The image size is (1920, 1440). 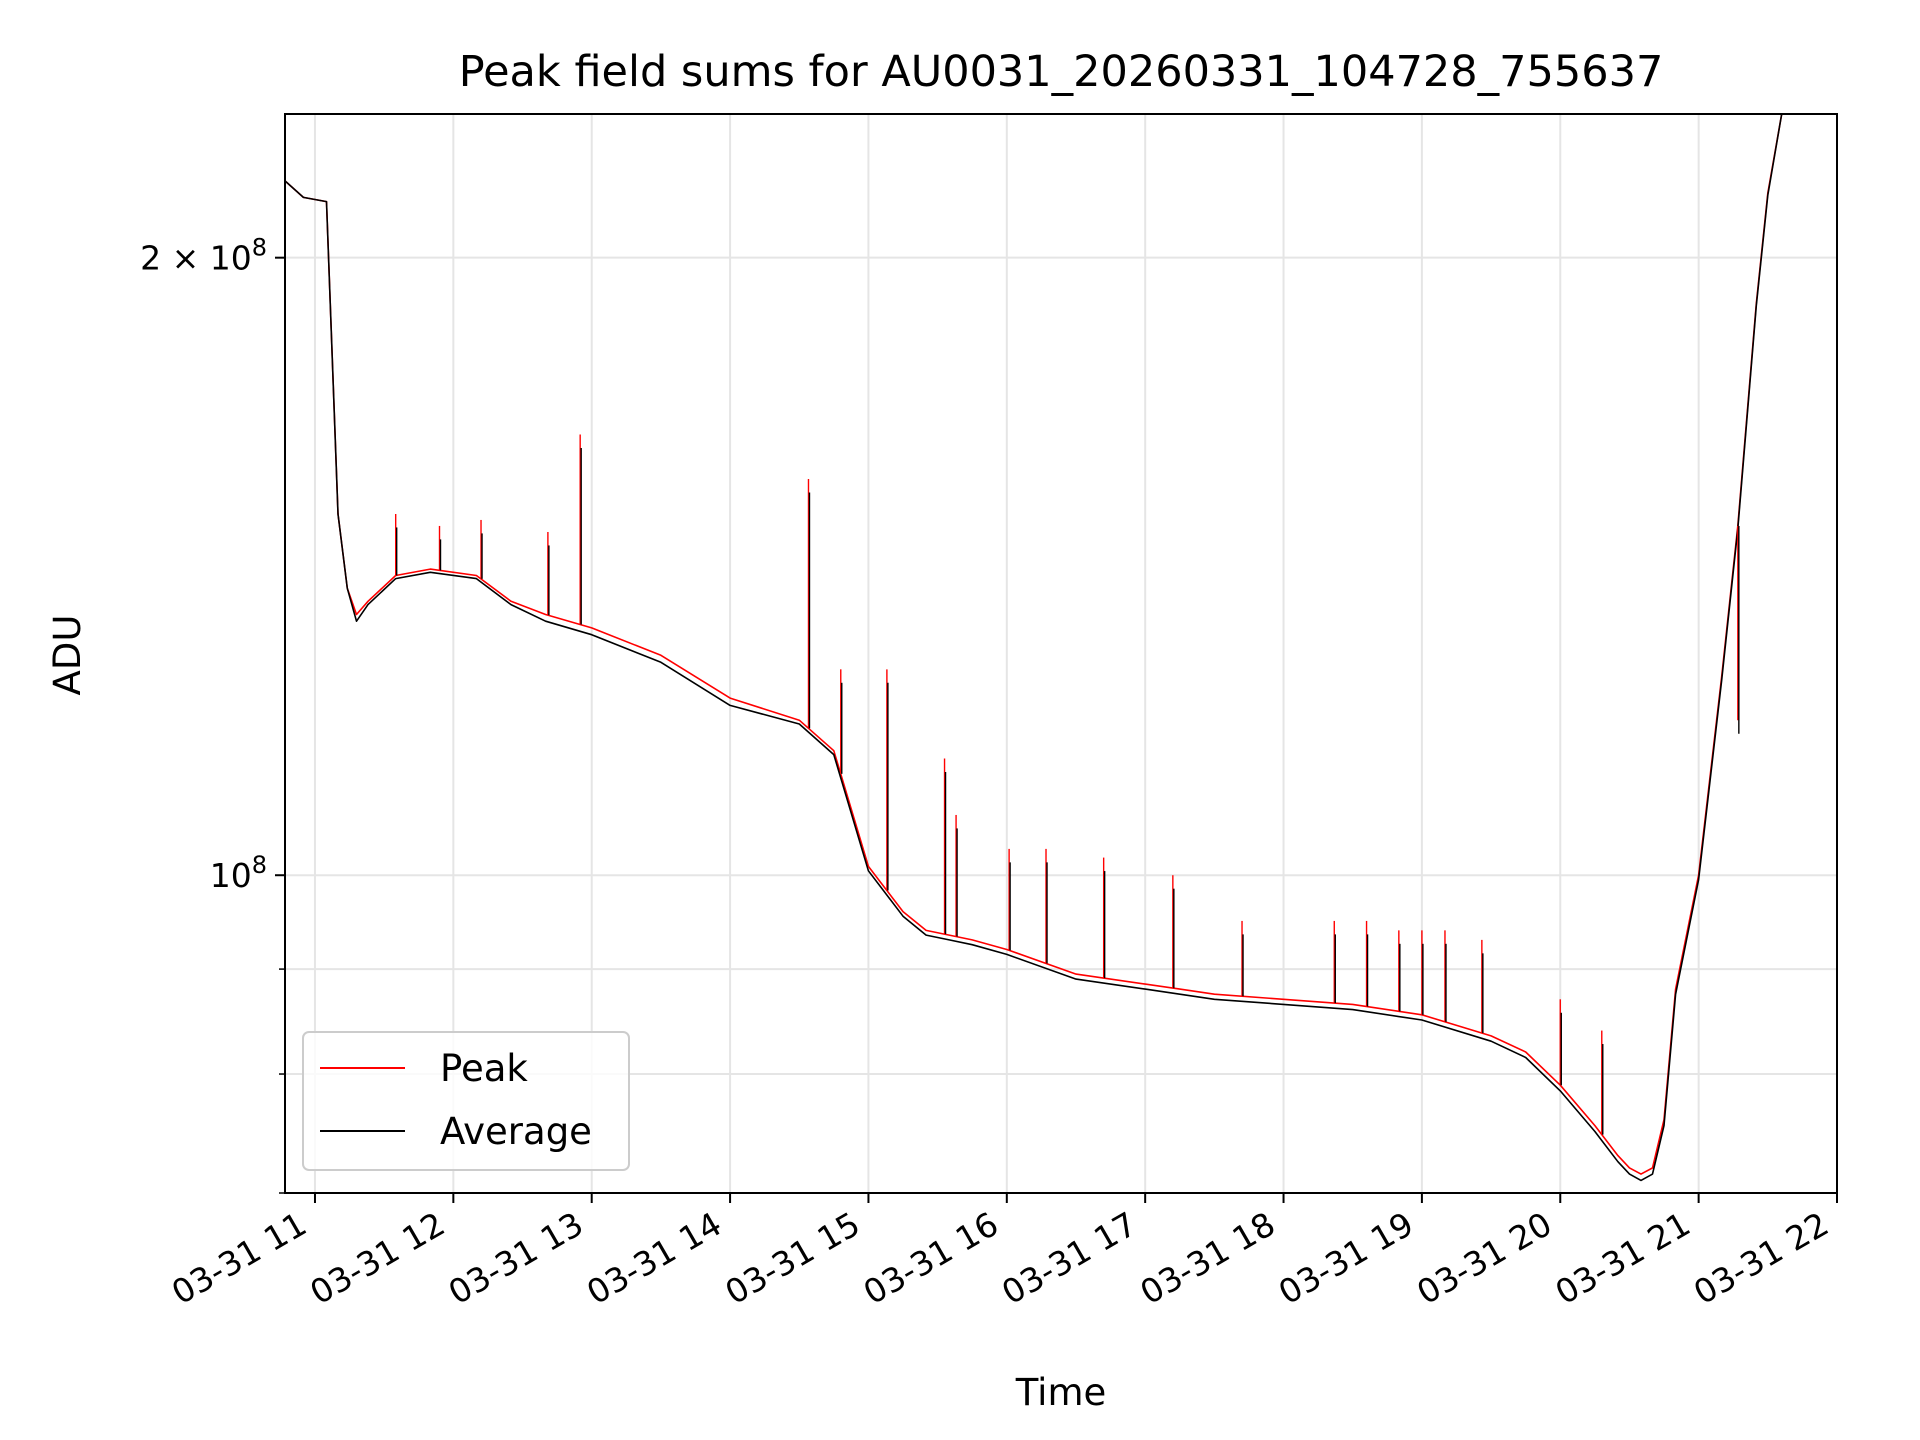 I want to click on y-tick-label: 2 × 108, so click(x=203, y=256).